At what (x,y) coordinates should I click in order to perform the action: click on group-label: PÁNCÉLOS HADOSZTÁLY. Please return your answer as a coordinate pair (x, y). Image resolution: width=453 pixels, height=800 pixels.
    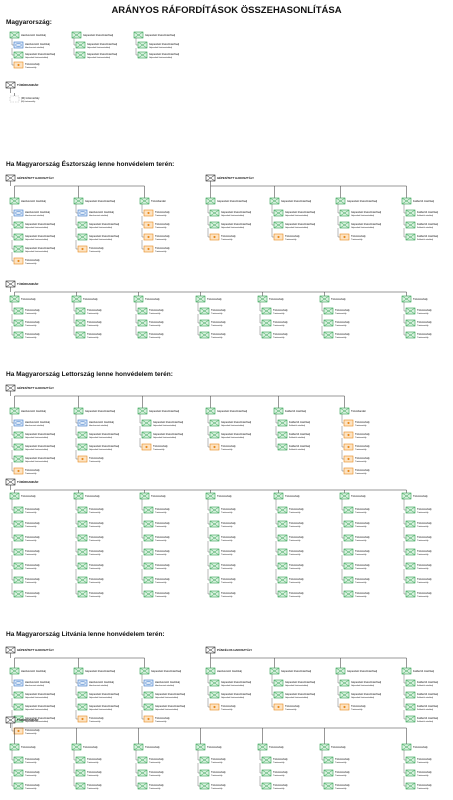
    Looking at the image, I should click on (234, 649).